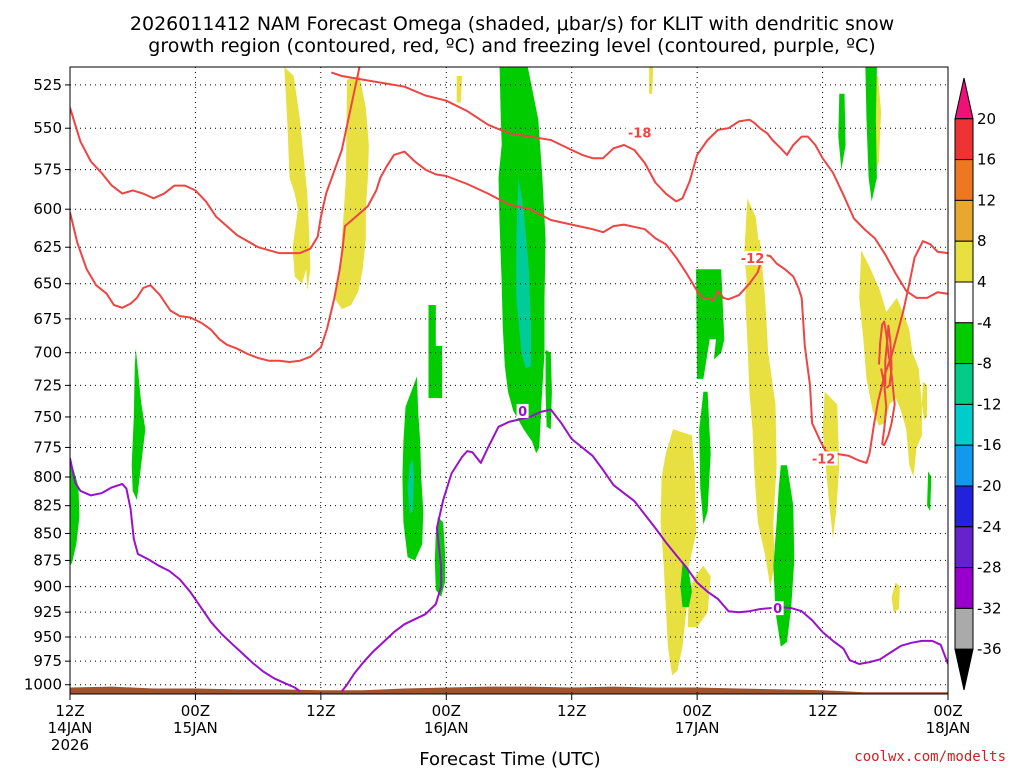  Describe the element at coordinates (47, 661) in the screenshot. I see `y-tick-label-18: 975` at that location.